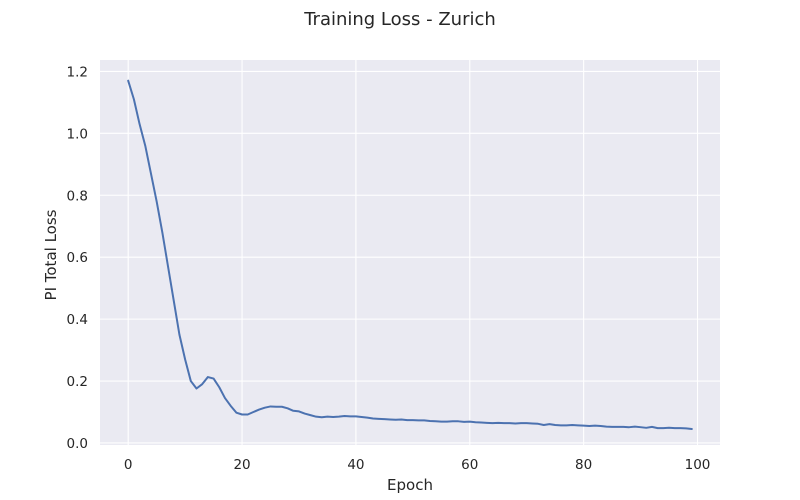 This screenshot has height=500, width=800. What do you see at coordinates (77, 382) in the screenshot?
I see `y-tick-label: 0.2` at bounding box center [77, 382].